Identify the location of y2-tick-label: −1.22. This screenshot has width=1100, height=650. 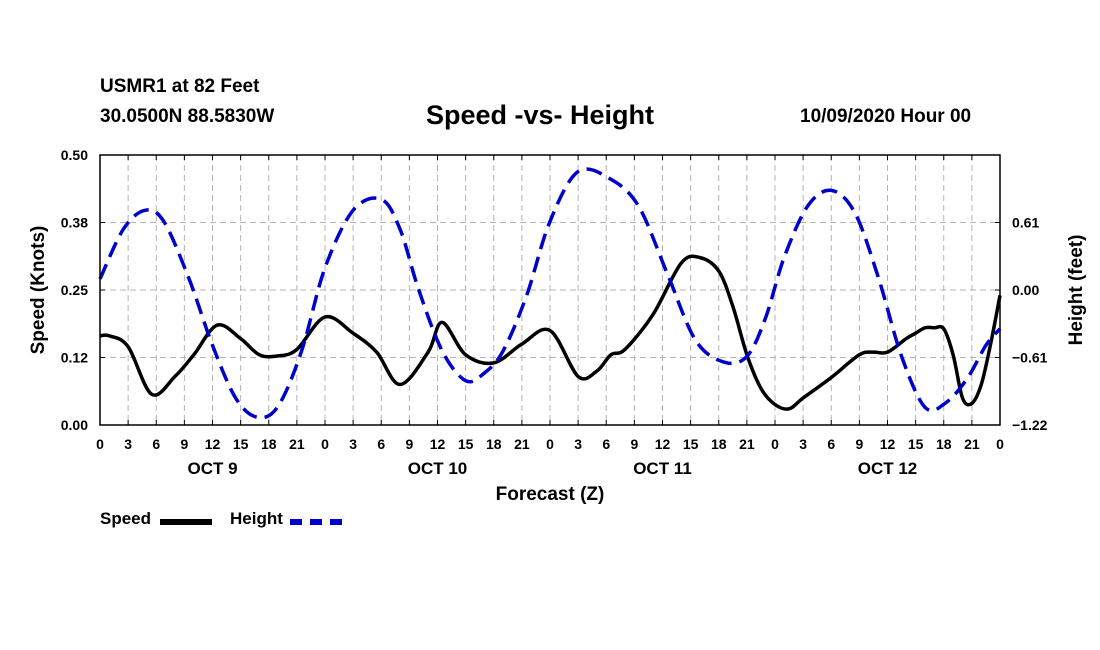
(1030, 425).